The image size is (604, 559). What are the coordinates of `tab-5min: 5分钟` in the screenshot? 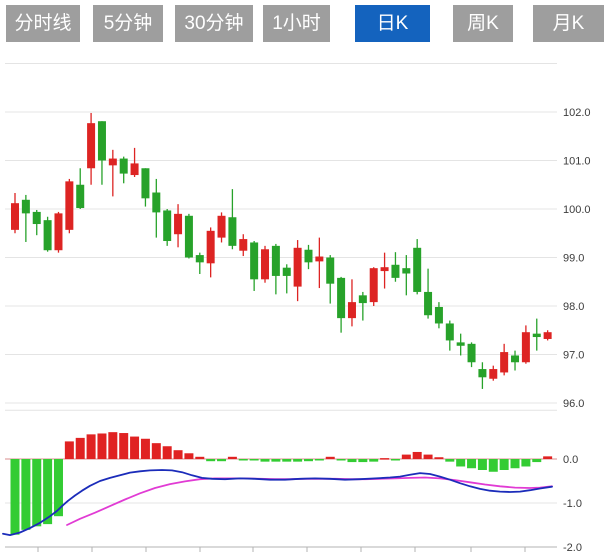 It's located at (128, 23).